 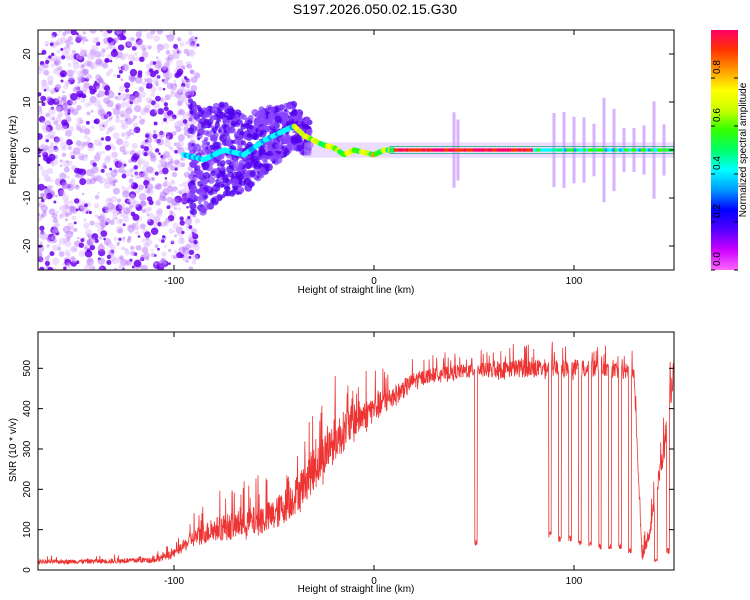 What do you see at coordinates (174, 158) in the screenshot?
I see `spectrogram-x-tick: -100` at bounding box center [174, 158].